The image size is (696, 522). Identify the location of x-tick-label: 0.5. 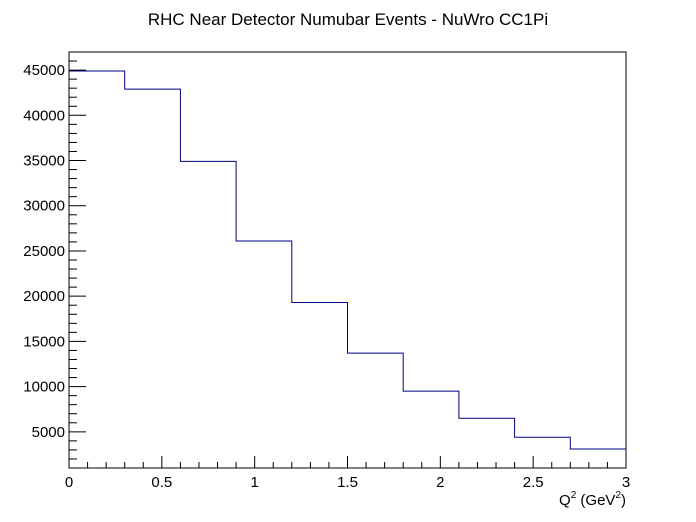
(161, 482).